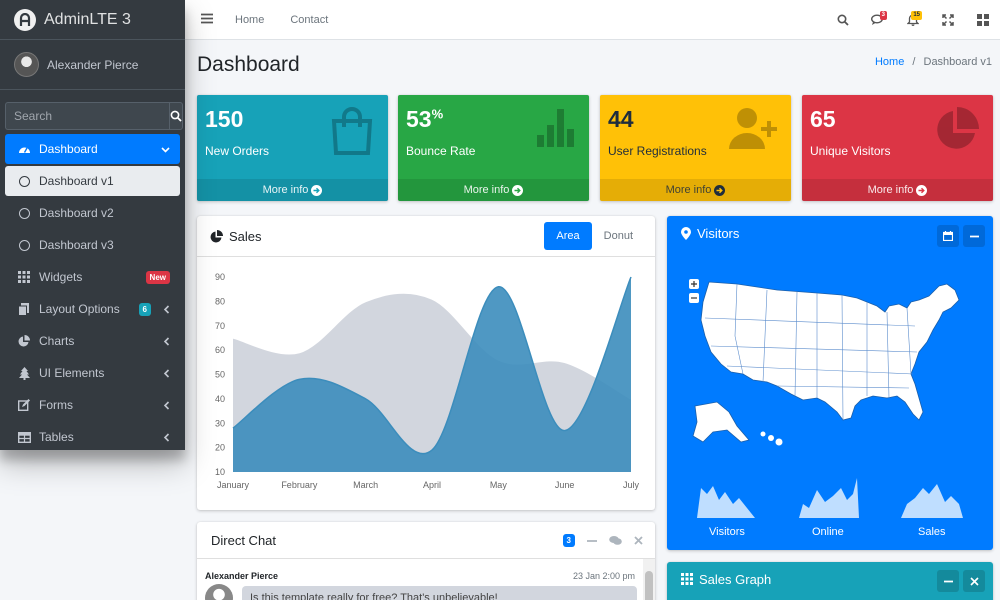 The width and height of the screenshot is (1000, 600). I want to click on sparkline-label-visitors: Visitors, so click(727, 532).